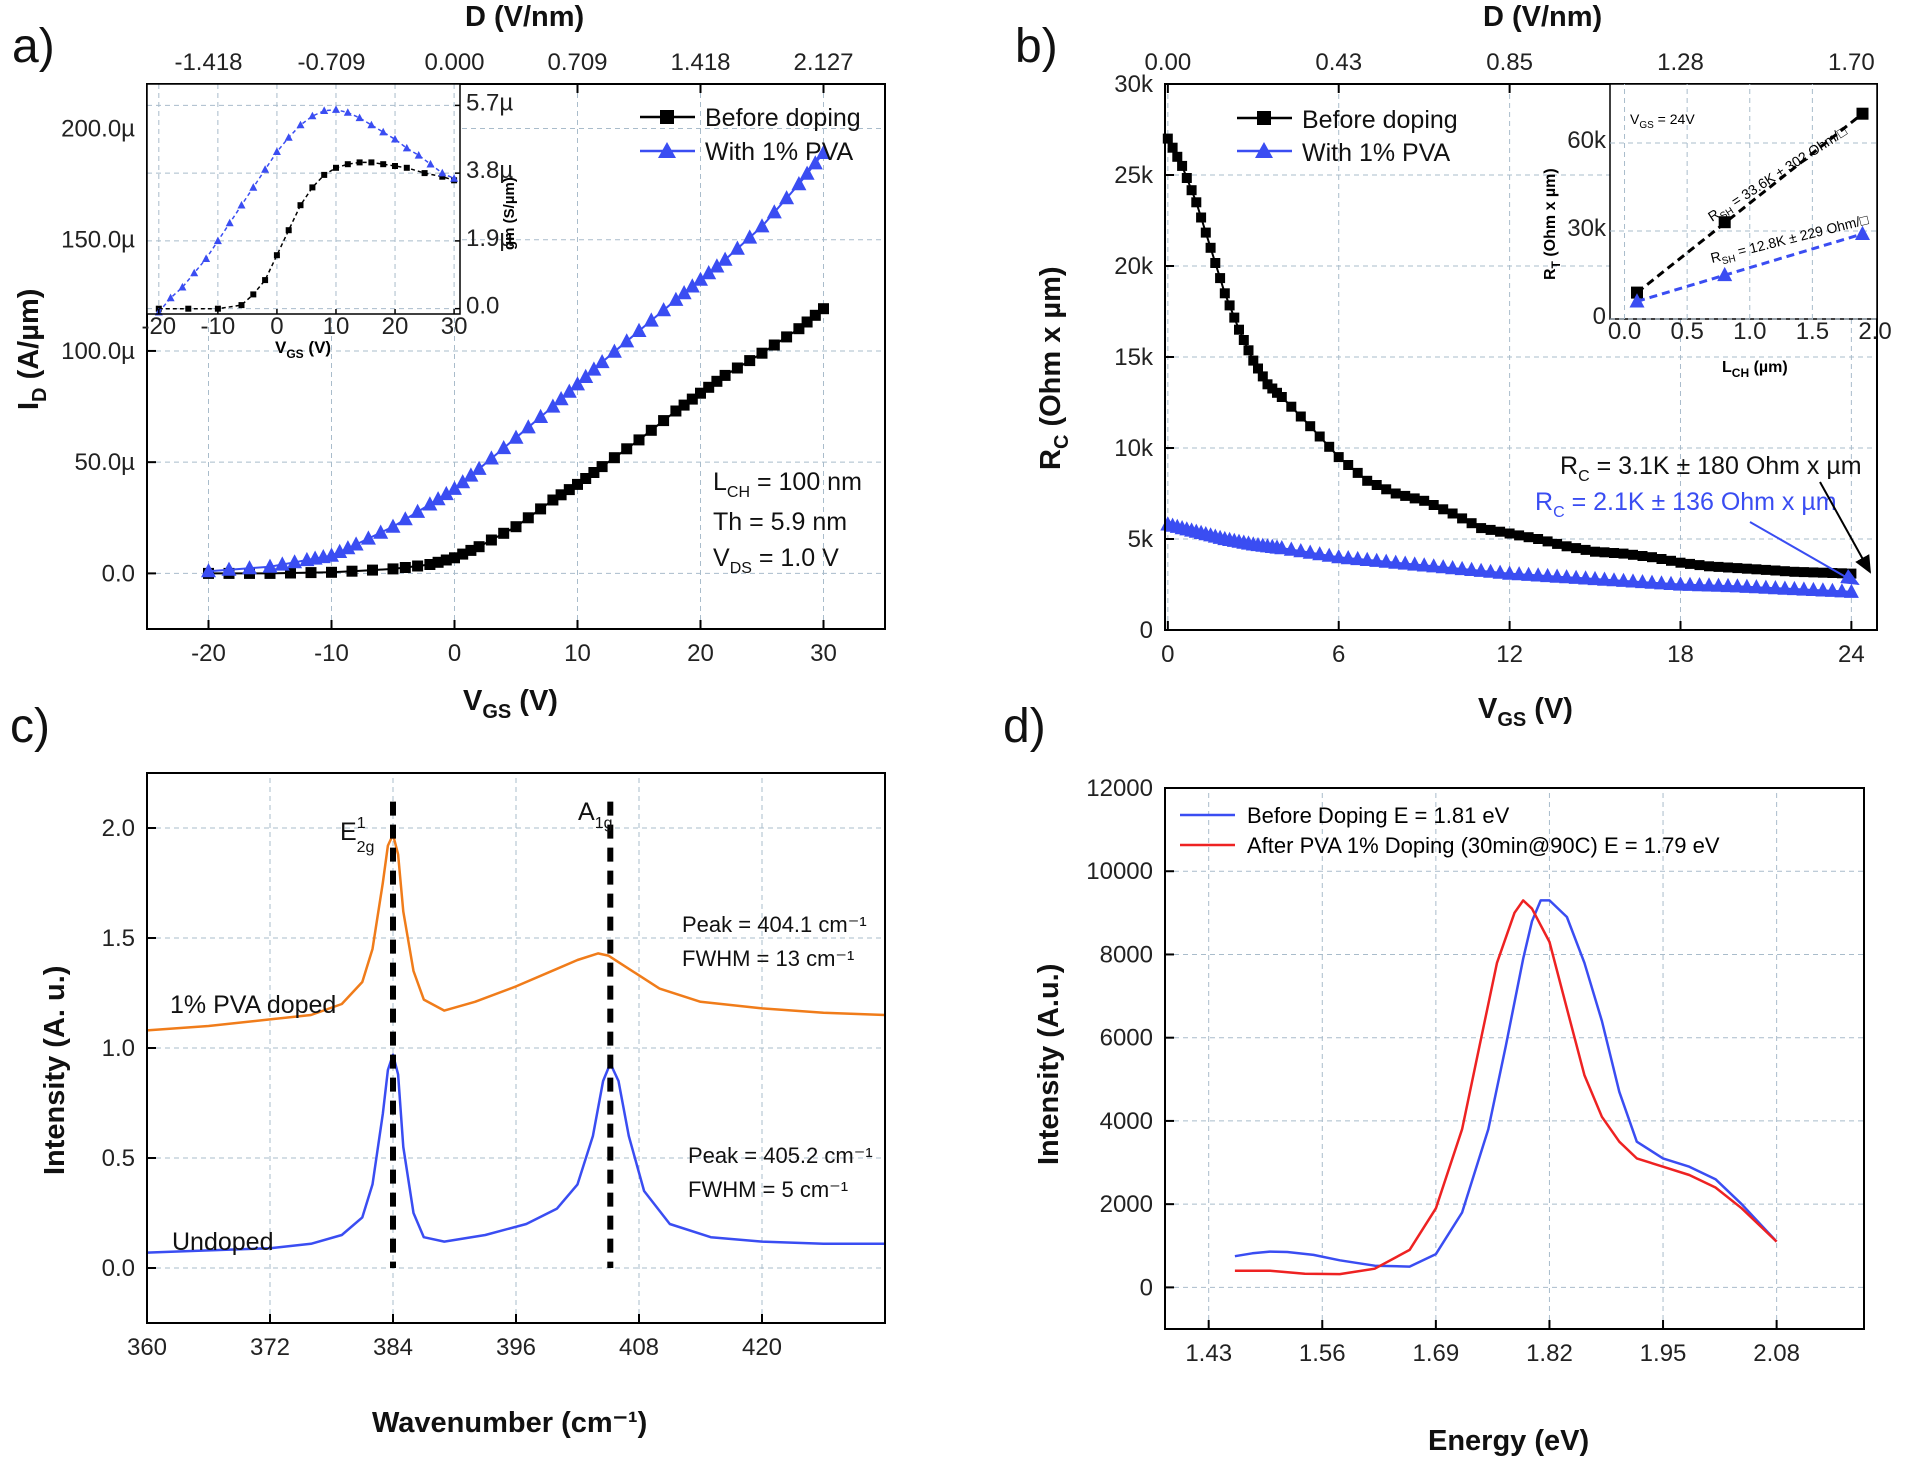 The width and height of the screenshot is (1909, 1460). I want to click on chart-a-frame, so click(516, 356).